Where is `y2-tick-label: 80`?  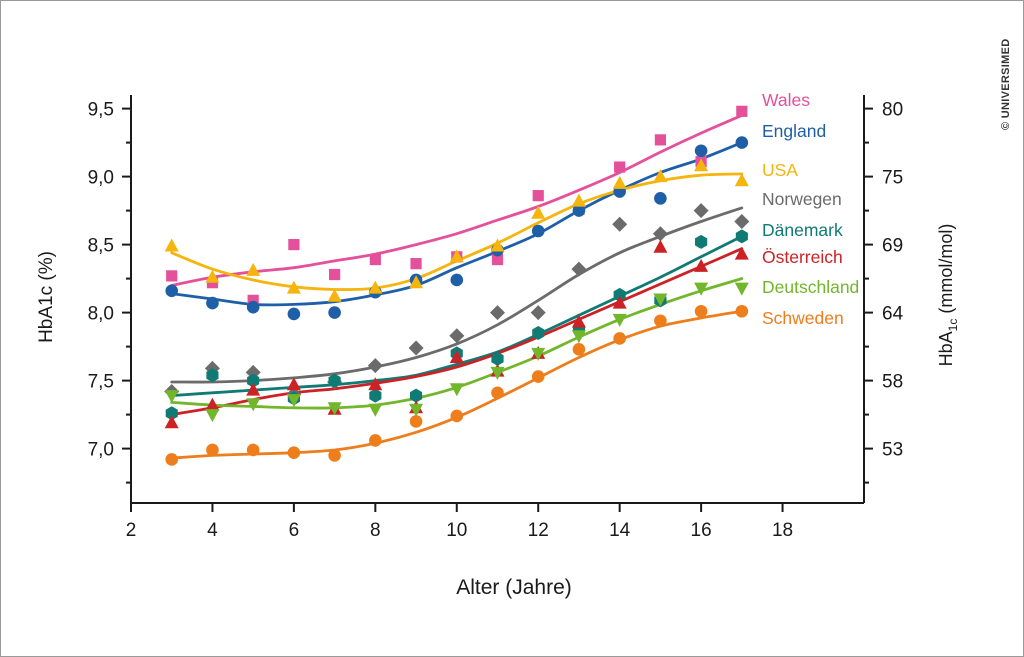
y2-tick-label: 80 is located at coordinates (892, 110).